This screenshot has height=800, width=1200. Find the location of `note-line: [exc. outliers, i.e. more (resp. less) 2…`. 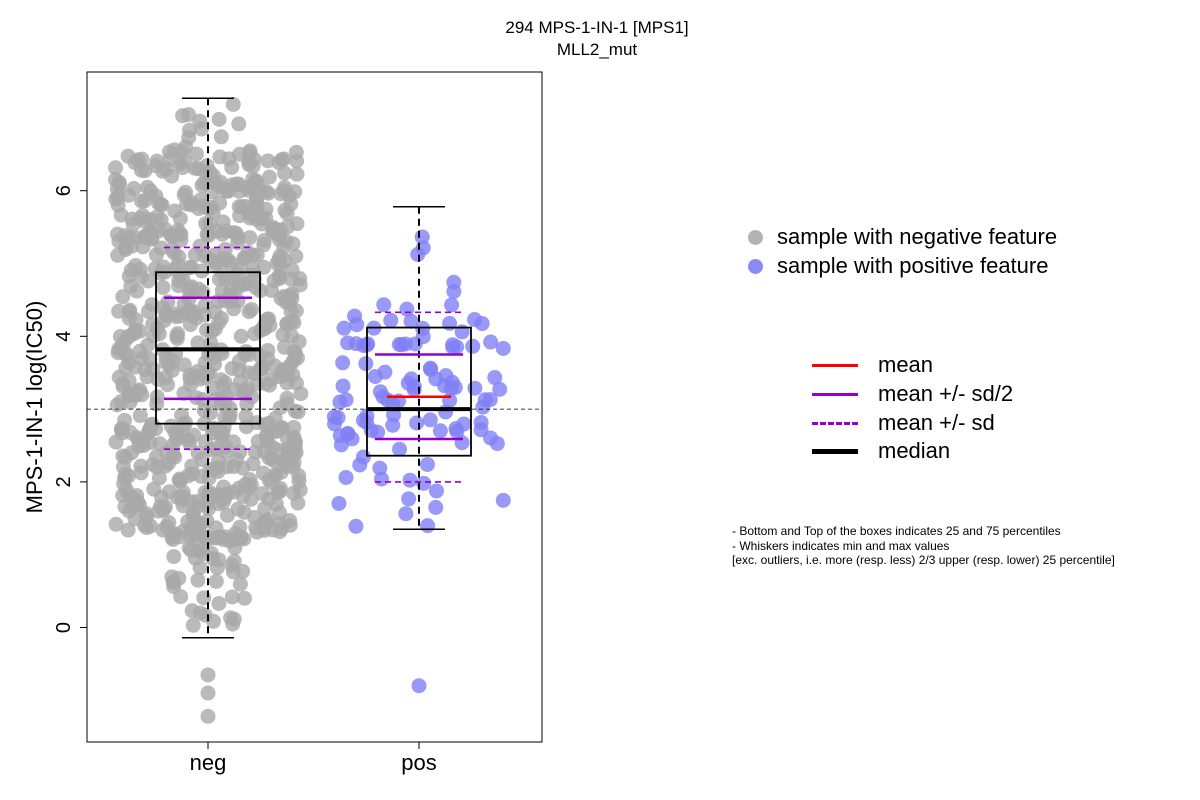

note-line: [exc. outliers, i.e. more (resp. less) 2… is located at coordinates (923, 560).